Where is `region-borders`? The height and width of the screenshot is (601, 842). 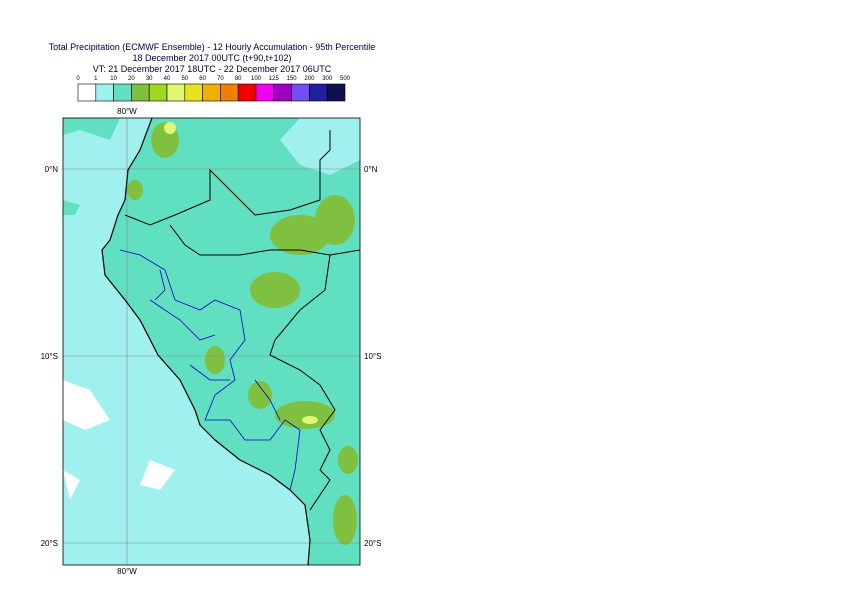
region-borders is located at coordinates (210, 370).